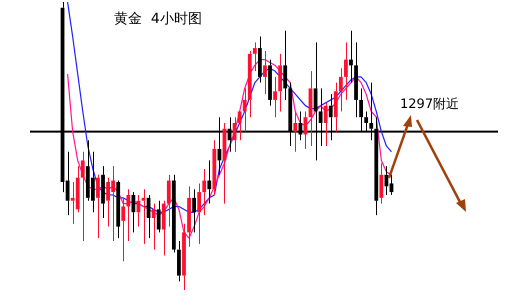 The width and height of the screenshot is (512, 306). I want to click on text: 黄金 4小时图, so click(158, 19).